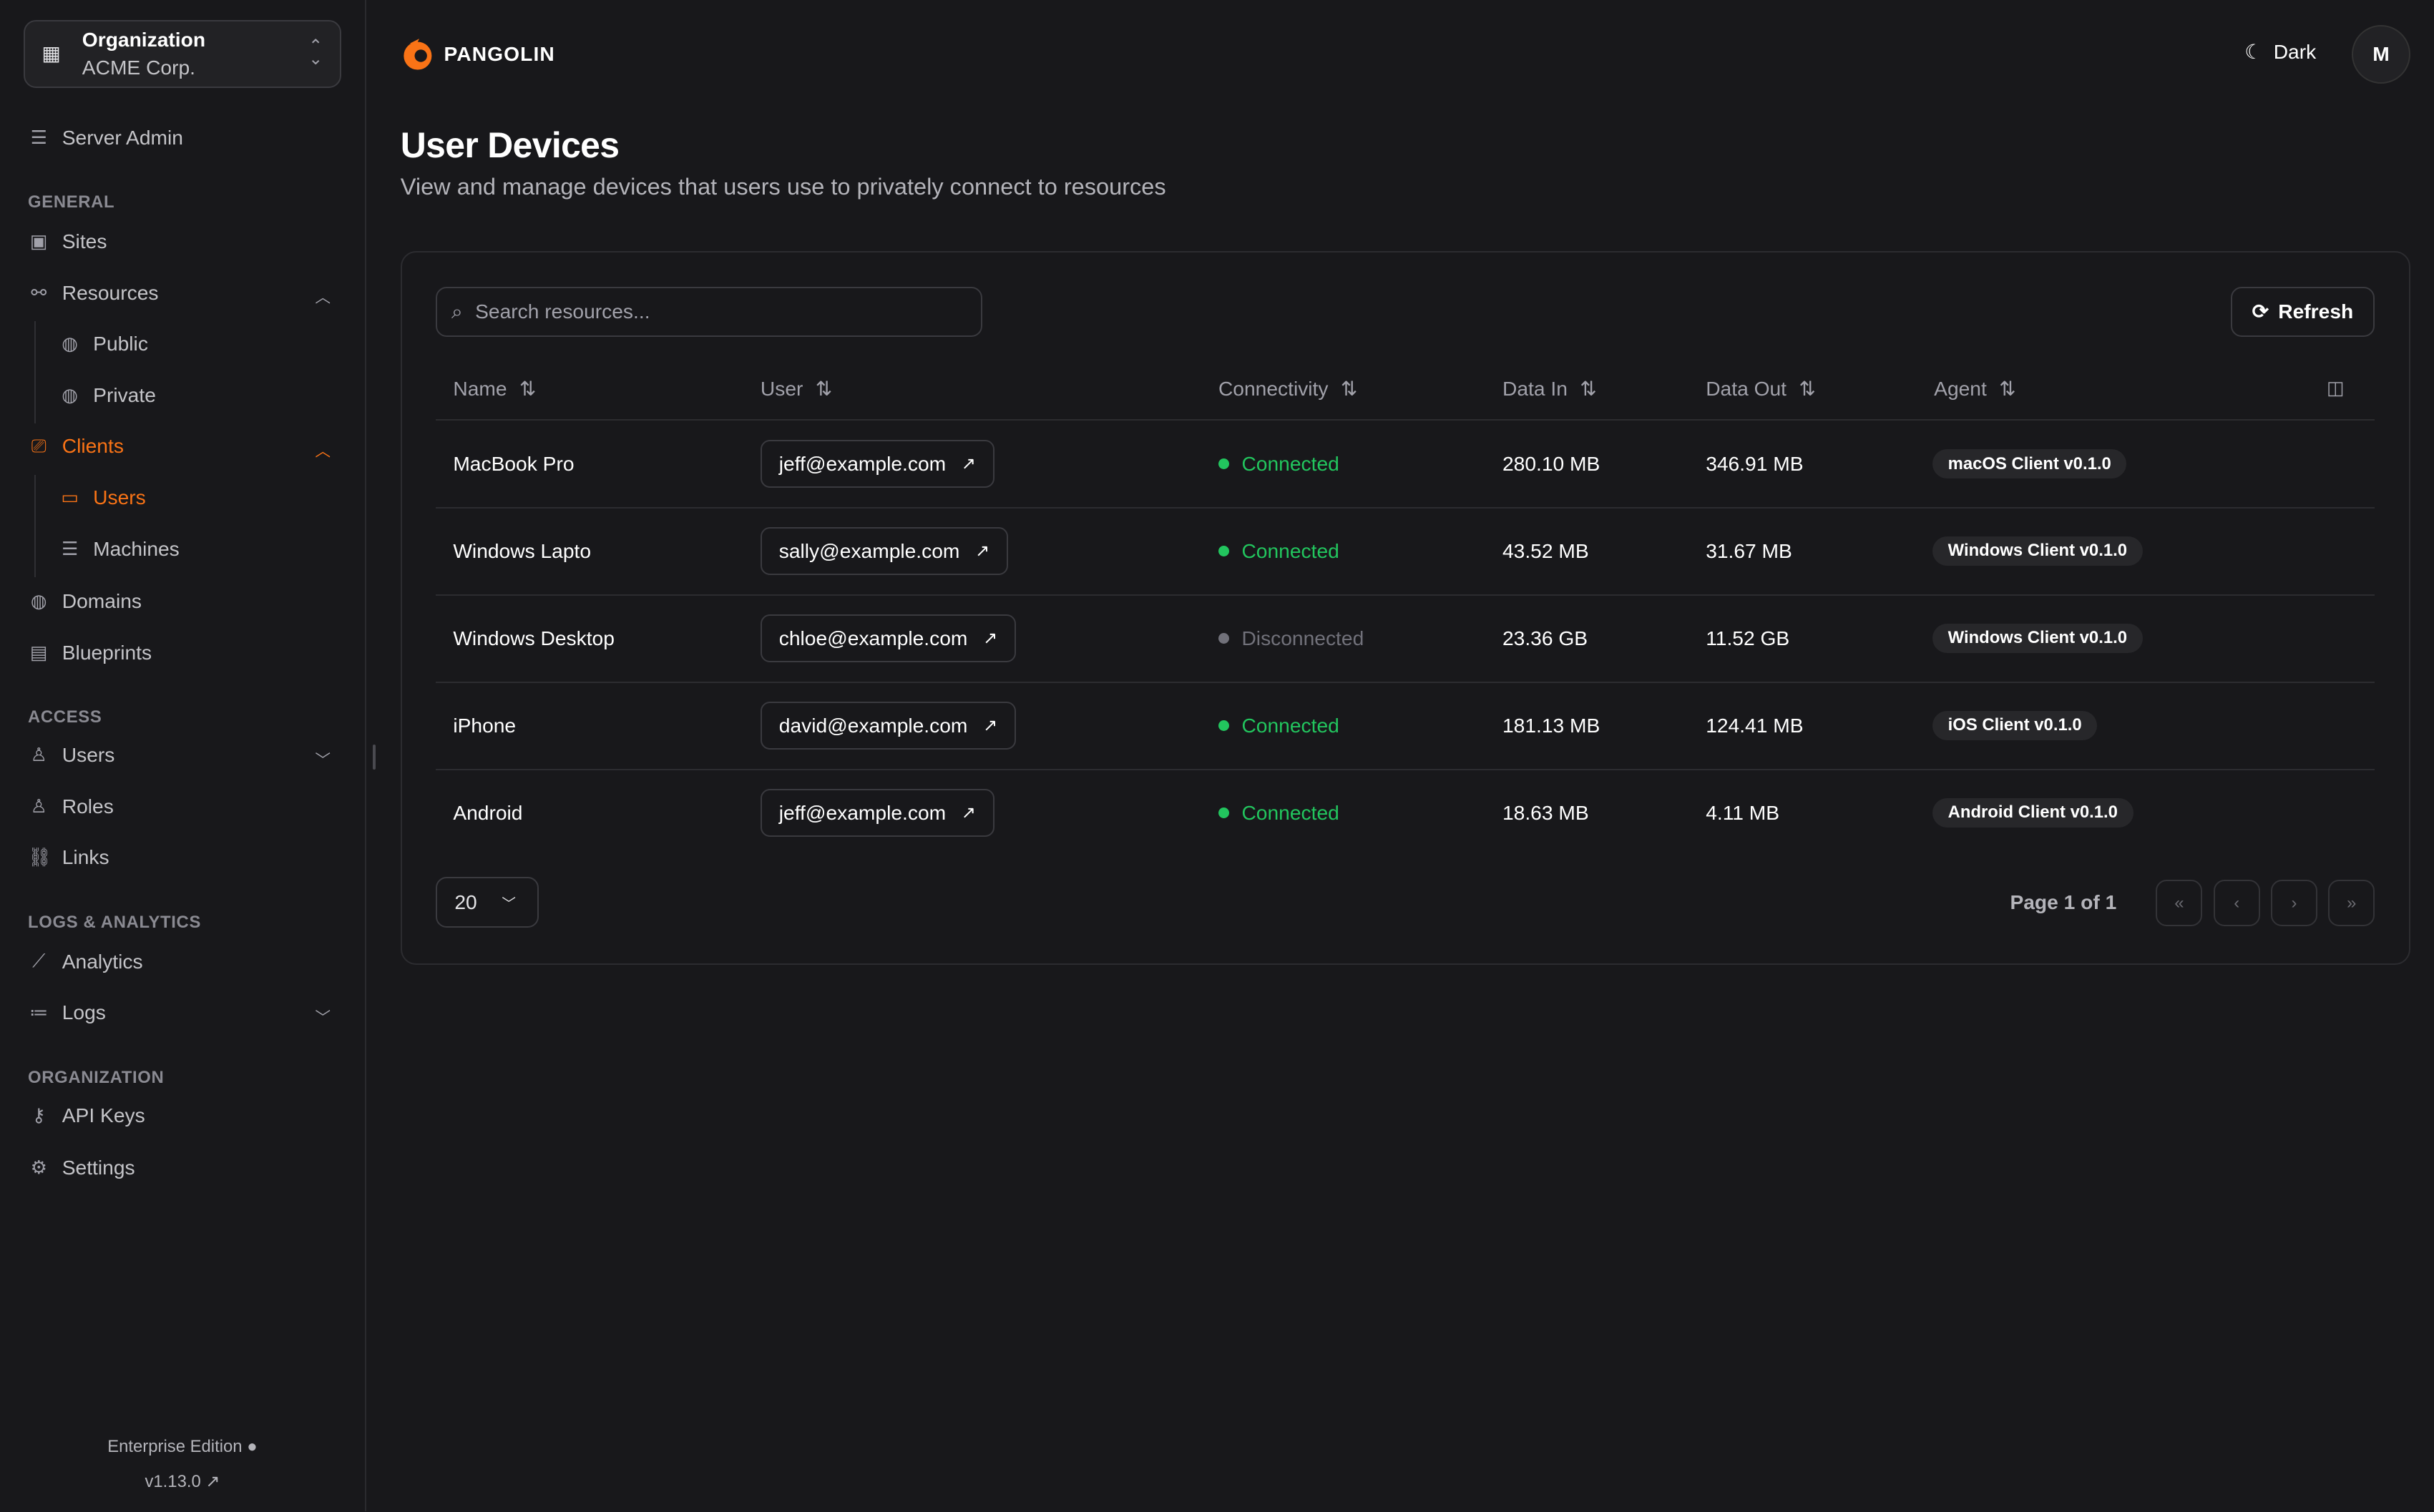 The image size is (2434, 1512). I want to click on sidebar-item-machines: ☰ Machines, so click(119, 549).